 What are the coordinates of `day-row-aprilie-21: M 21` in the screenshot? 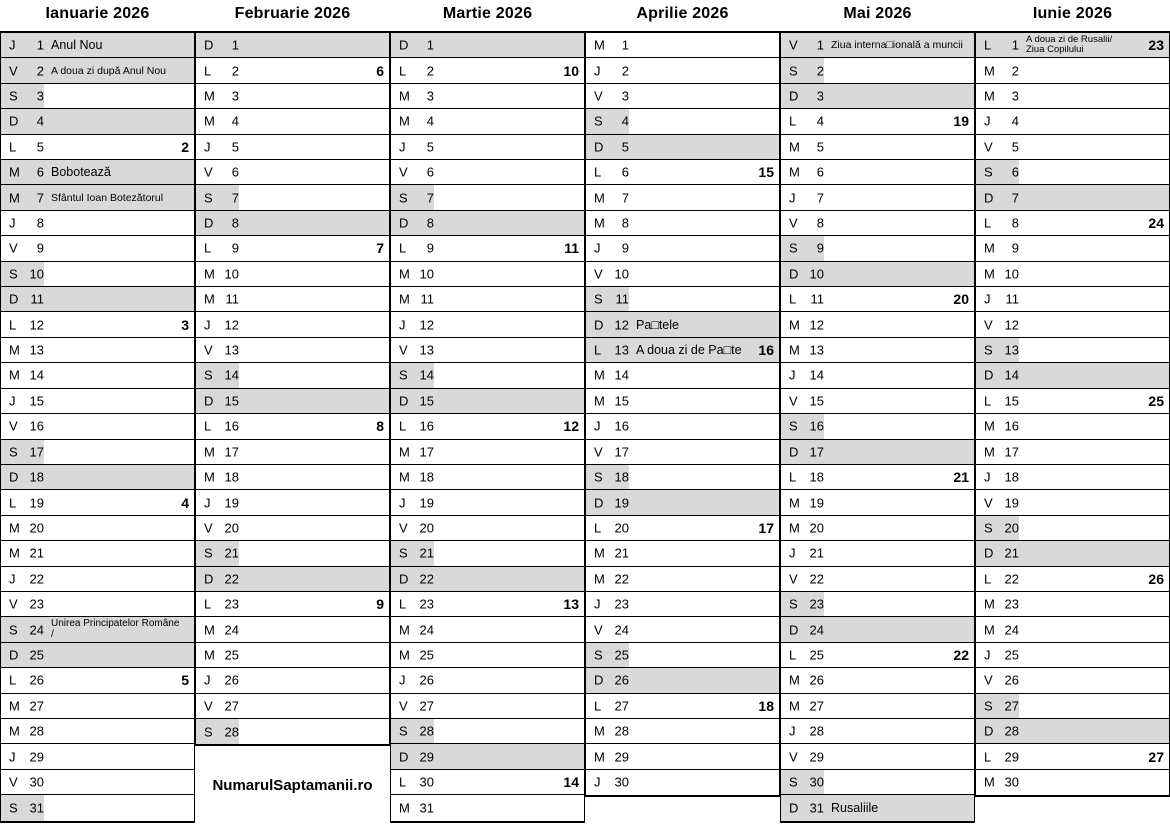 It's located at (682, 554).